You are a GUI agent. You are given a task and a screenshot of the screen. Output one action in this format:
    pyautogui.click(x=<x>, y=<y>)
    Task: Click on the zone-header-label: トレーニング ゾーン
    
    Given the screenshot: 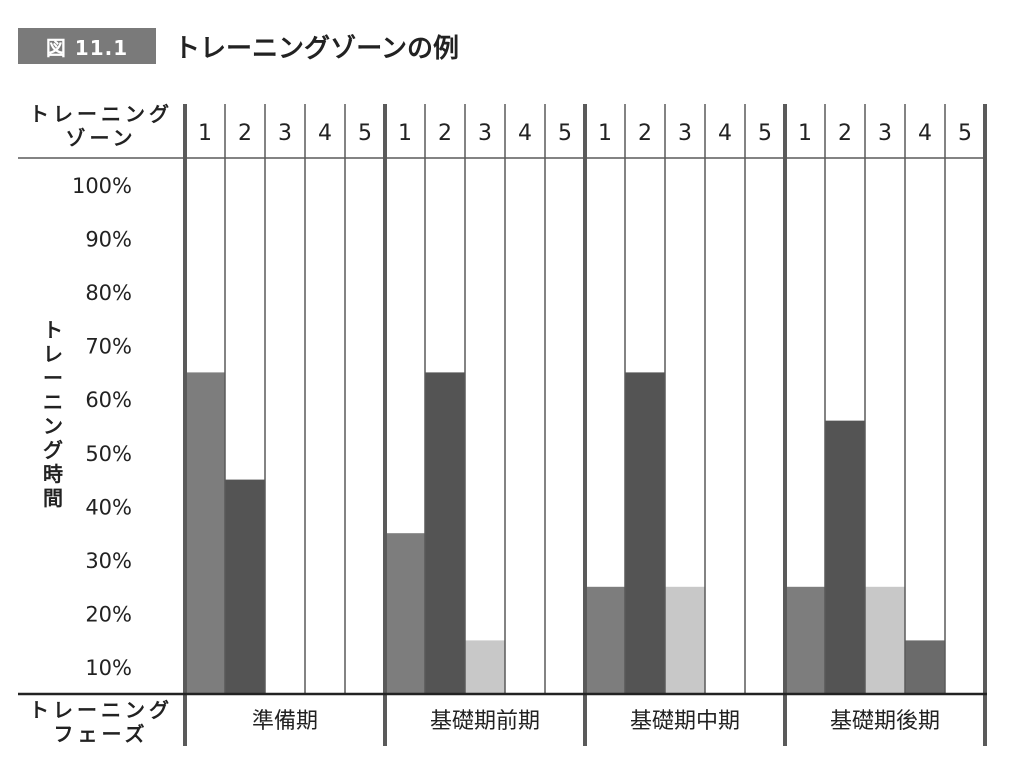 What is the action you would take?
    pyautogui.click(x=101, y=126)
    